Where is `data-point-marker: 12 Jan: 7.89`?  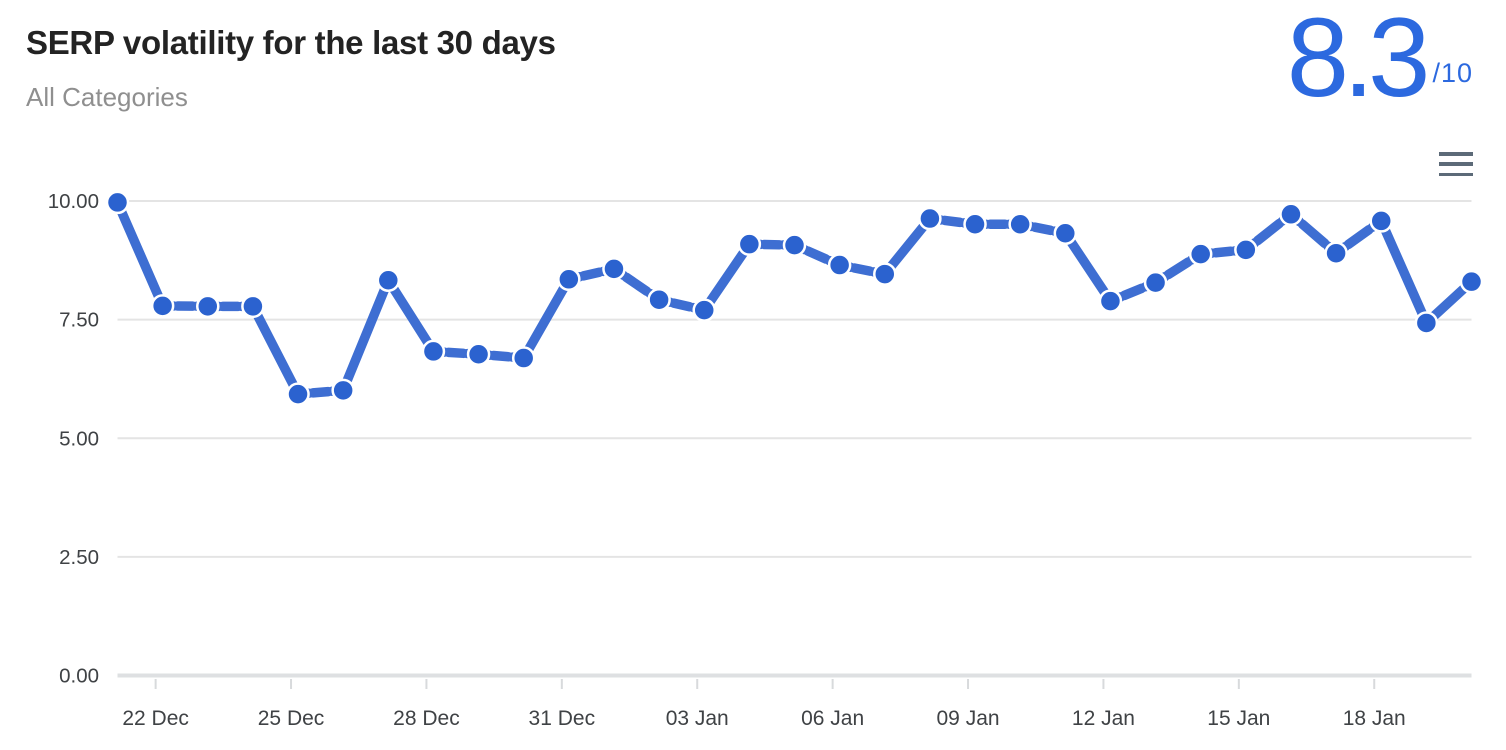
data-point-marker: 12 Jan: 7.89 is located at coordinates (1110, 301).